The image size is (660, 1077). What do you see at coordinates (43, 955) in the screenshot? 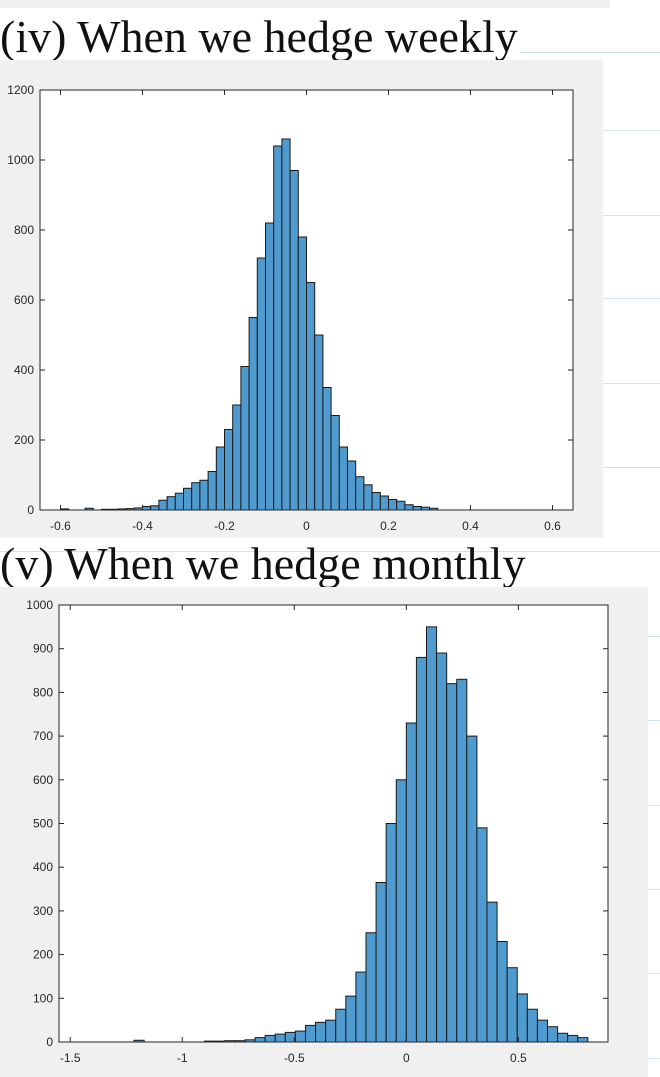
I see `y-tick-label: 200` at bounding box center [43, 955].